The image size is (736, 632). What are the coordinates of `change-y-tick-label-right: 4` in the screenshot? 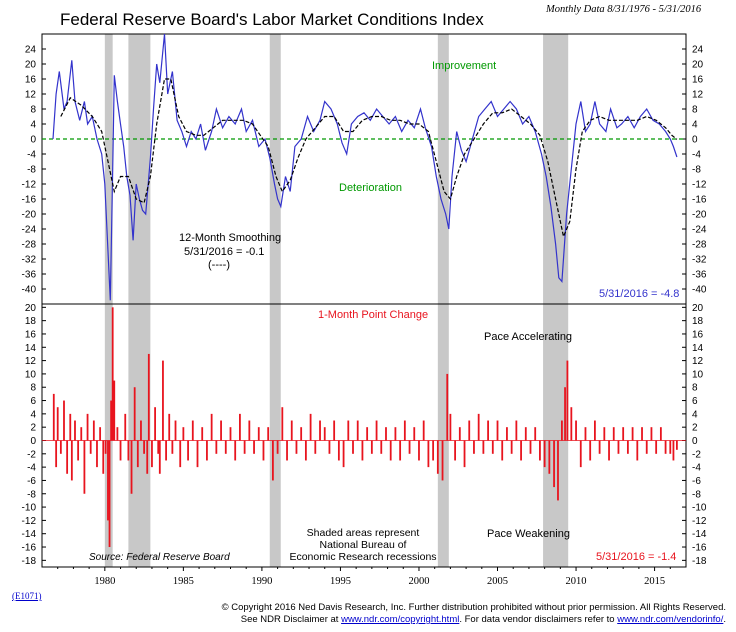 It's located at (695, 414).